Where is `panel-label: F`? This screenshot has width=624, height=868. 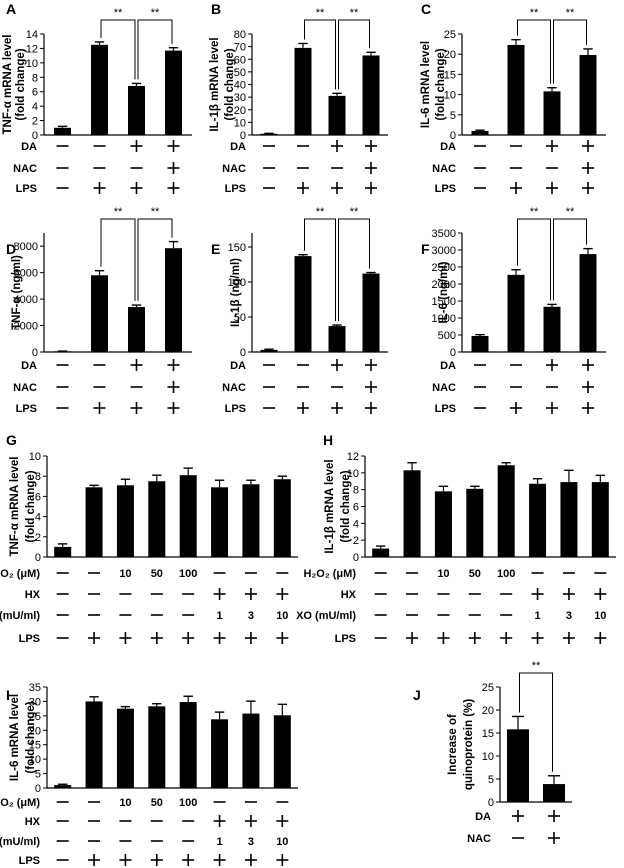
panel-label: F is located at coordinates (425, 249).